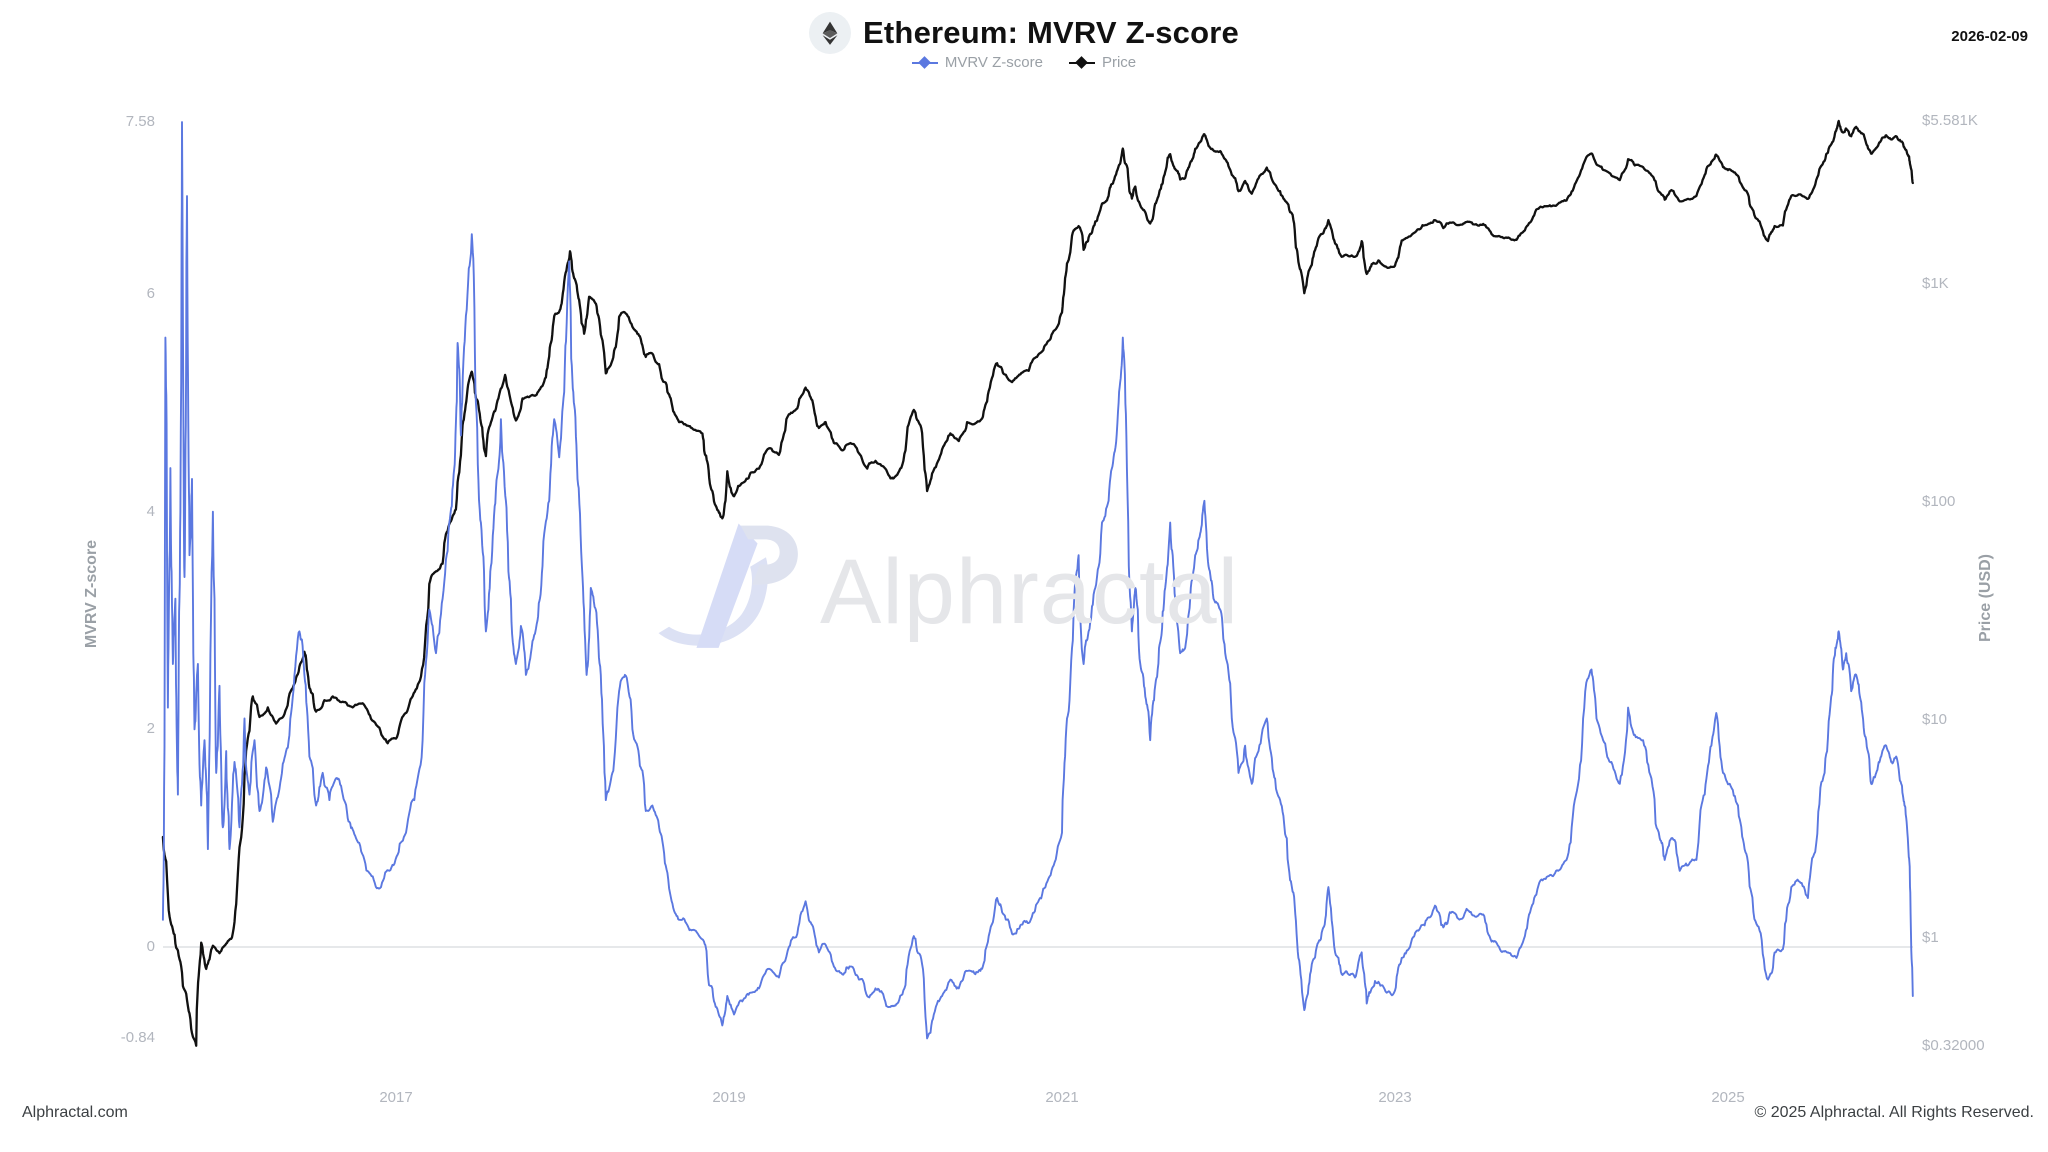  What do you see at coordinates (1989, 36) in the screenshot?
I see `as-of-date: 2026-02-09` at bounding box center [1989, 36].